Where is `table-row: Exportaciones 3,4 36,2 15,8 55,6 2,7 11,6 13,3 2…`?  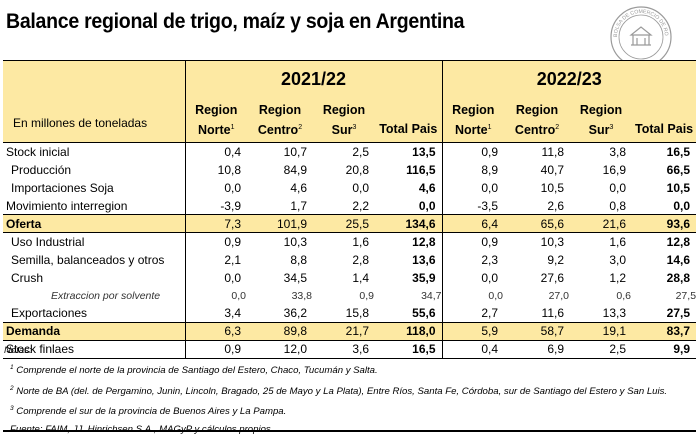 table-row: Exportaciones 3,4 36,2 15,8 55,6 2,7 11,6 13,3 2… is located at coordinates (349, 313).